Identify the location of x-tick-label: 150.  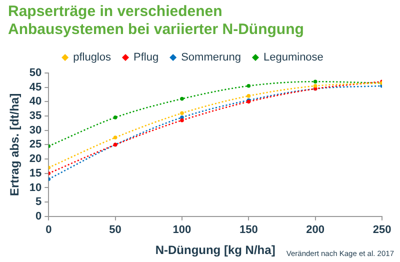
(248, 230).